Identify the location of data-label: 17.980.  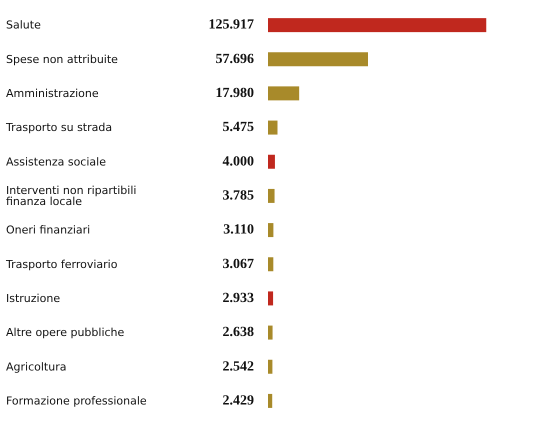
(235, 93).